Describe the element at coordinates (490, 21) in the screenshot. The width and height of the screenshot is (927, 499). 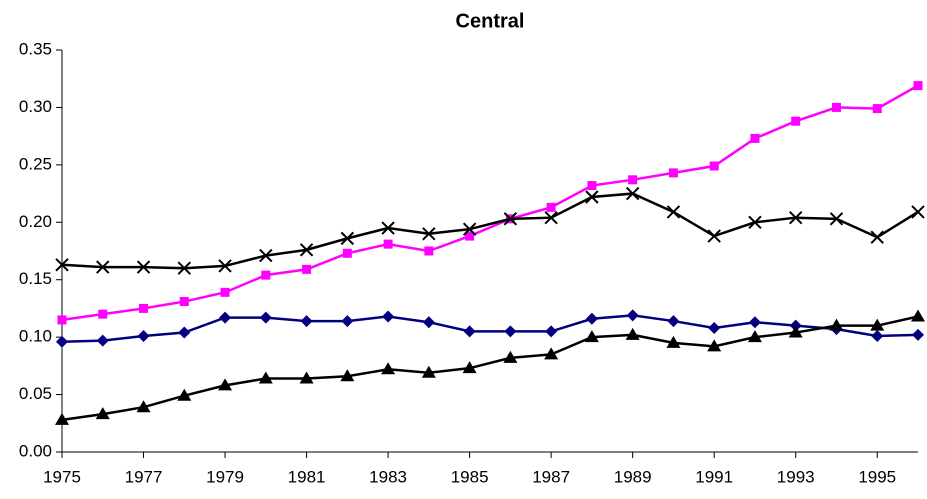
I see `chart-title: Central` at that location.